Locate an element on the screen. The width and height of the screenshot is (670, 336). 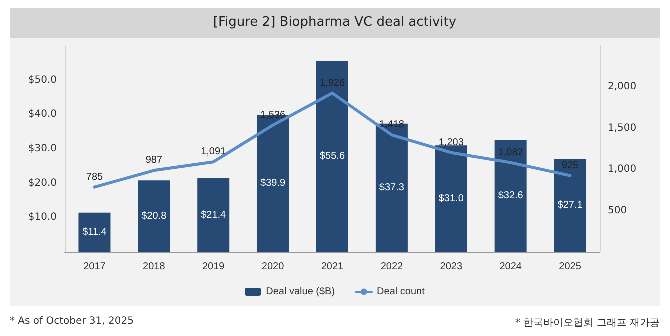
y2-tick-label: 1,000 is located at coordinates (622, 170).